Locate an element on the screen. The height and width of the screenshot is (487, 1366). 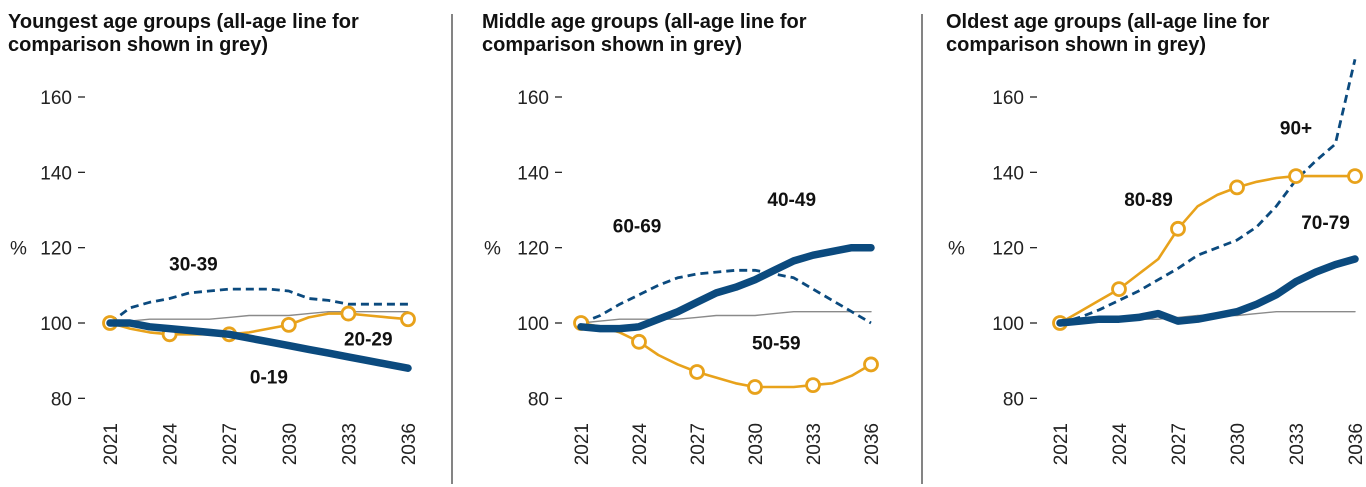
series-label: 0-19 is located at coordinates (269, 377).